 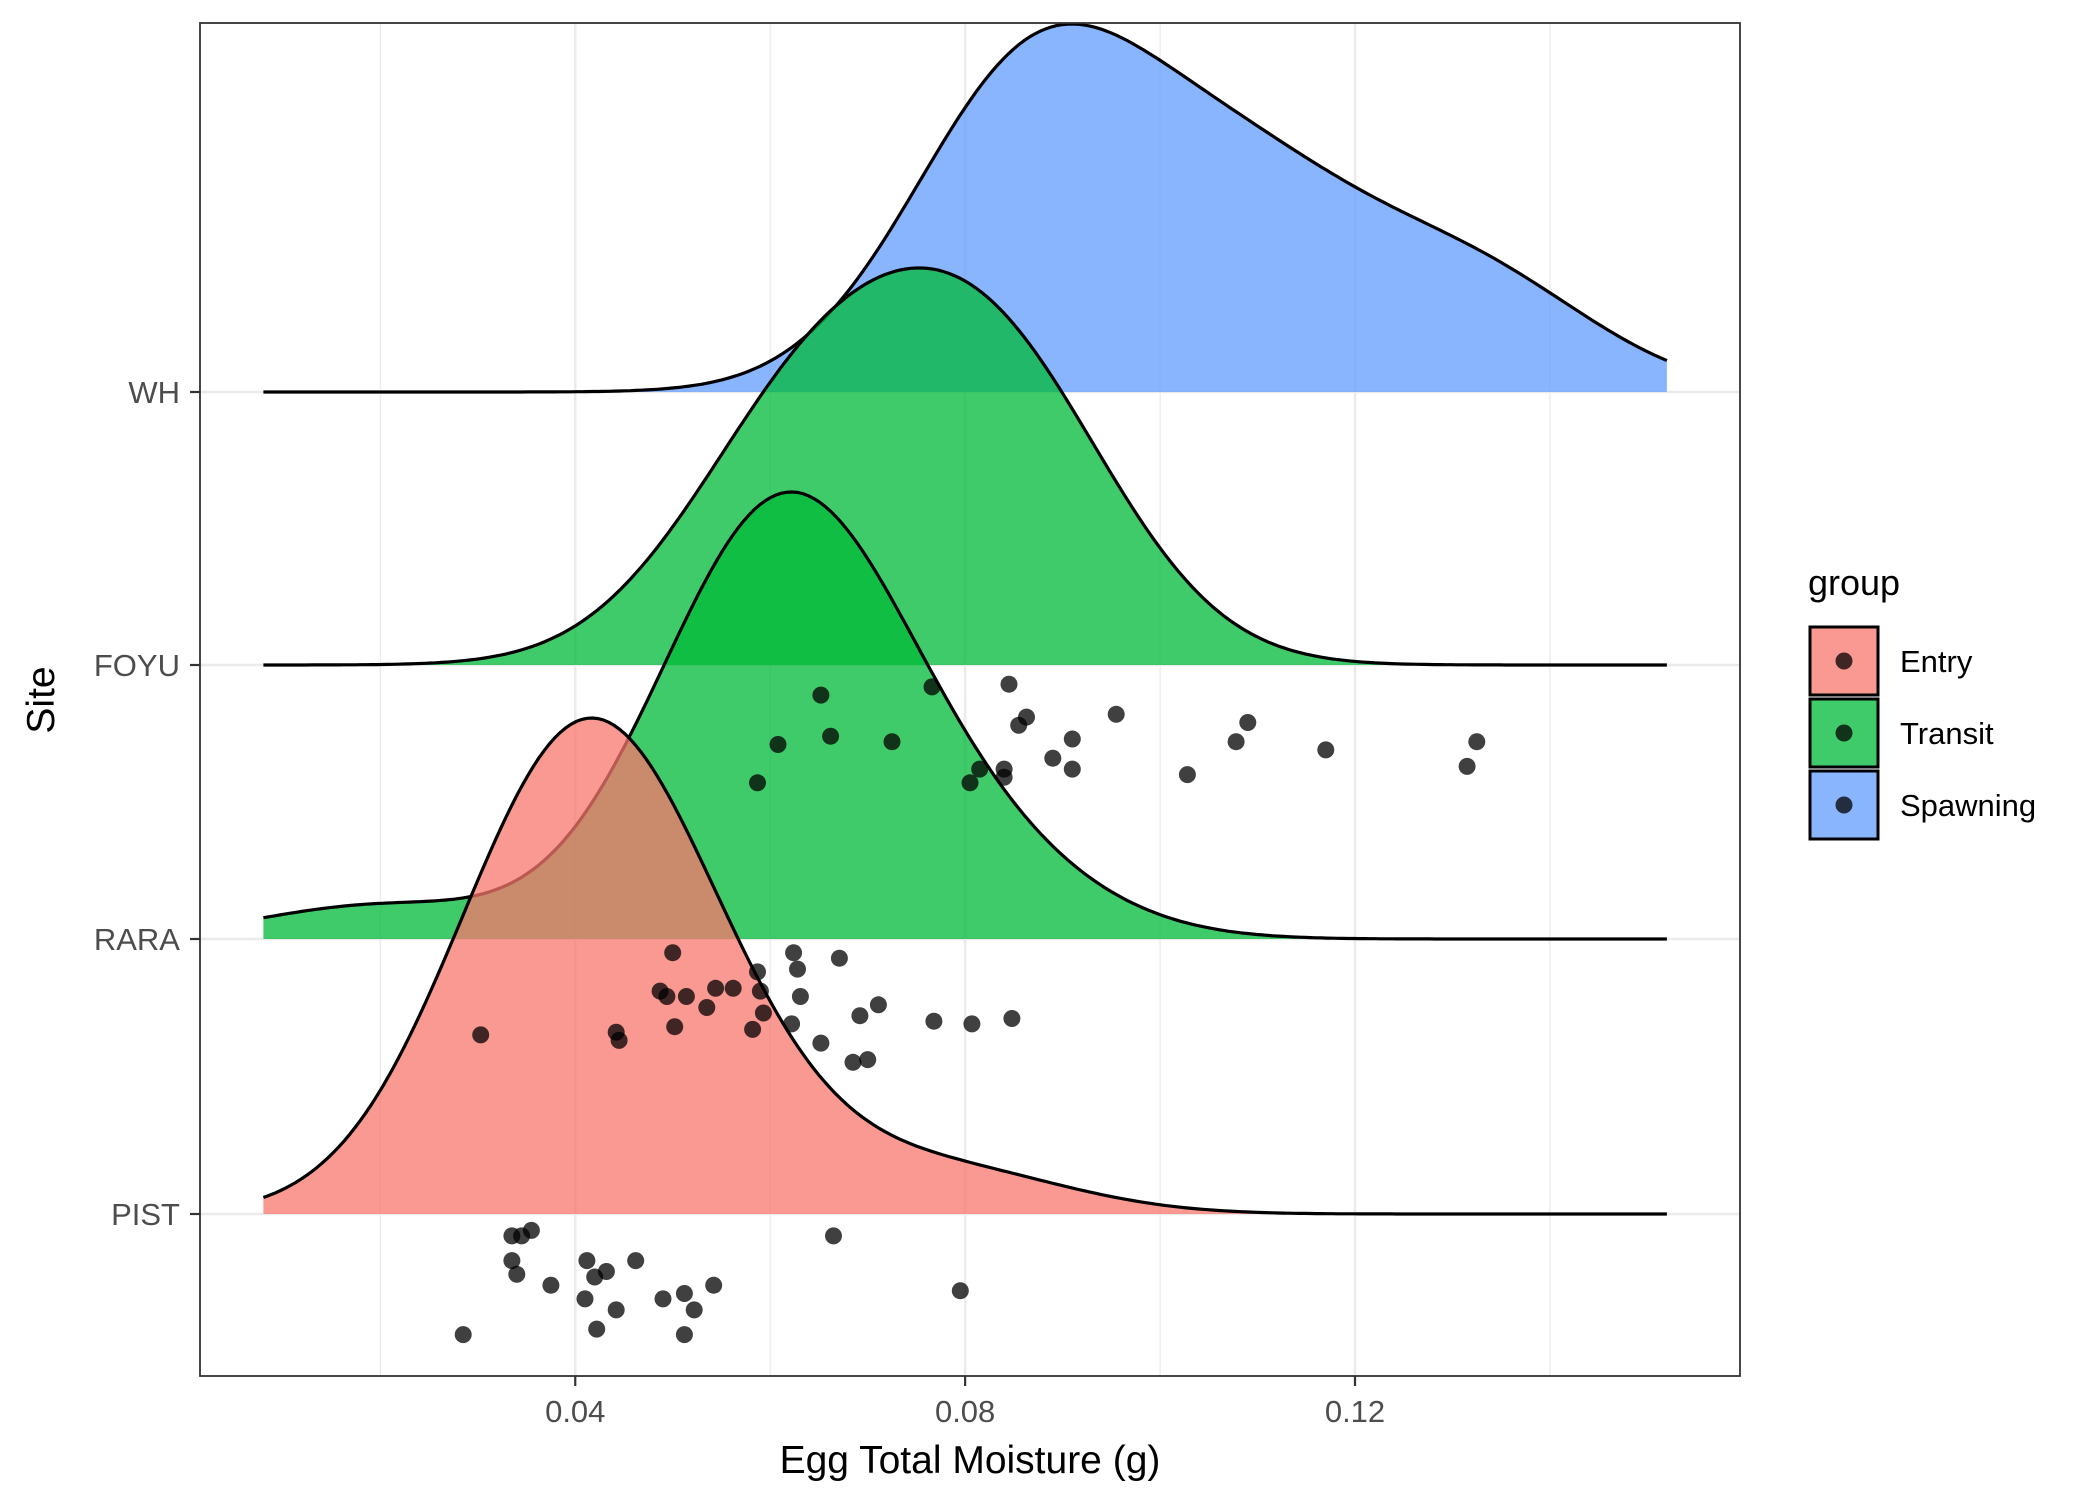 What do you see at coordinates (145, 1214) in the screenshot?
I see `y-tick-label: PIST` at bounding box center [145, 1214].